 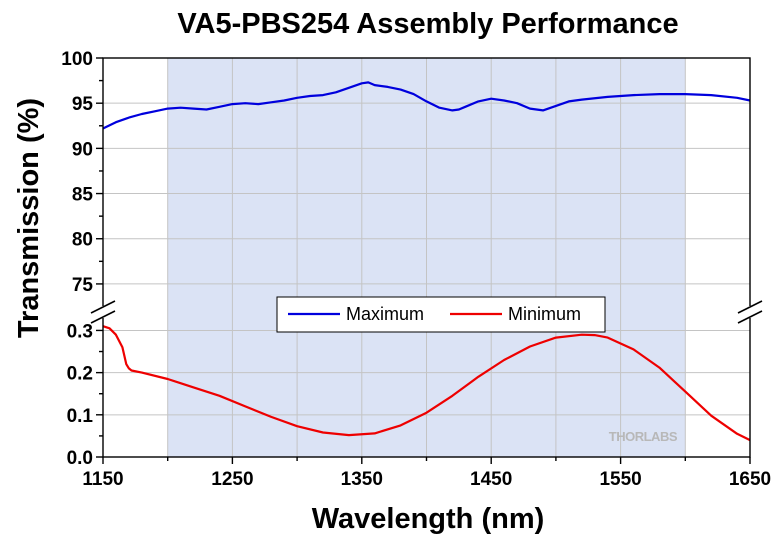 What do you see at coordinates (102, 479) in the screenshot?
I see `x-tick-label: 1150` at bounding box center [102, 479].